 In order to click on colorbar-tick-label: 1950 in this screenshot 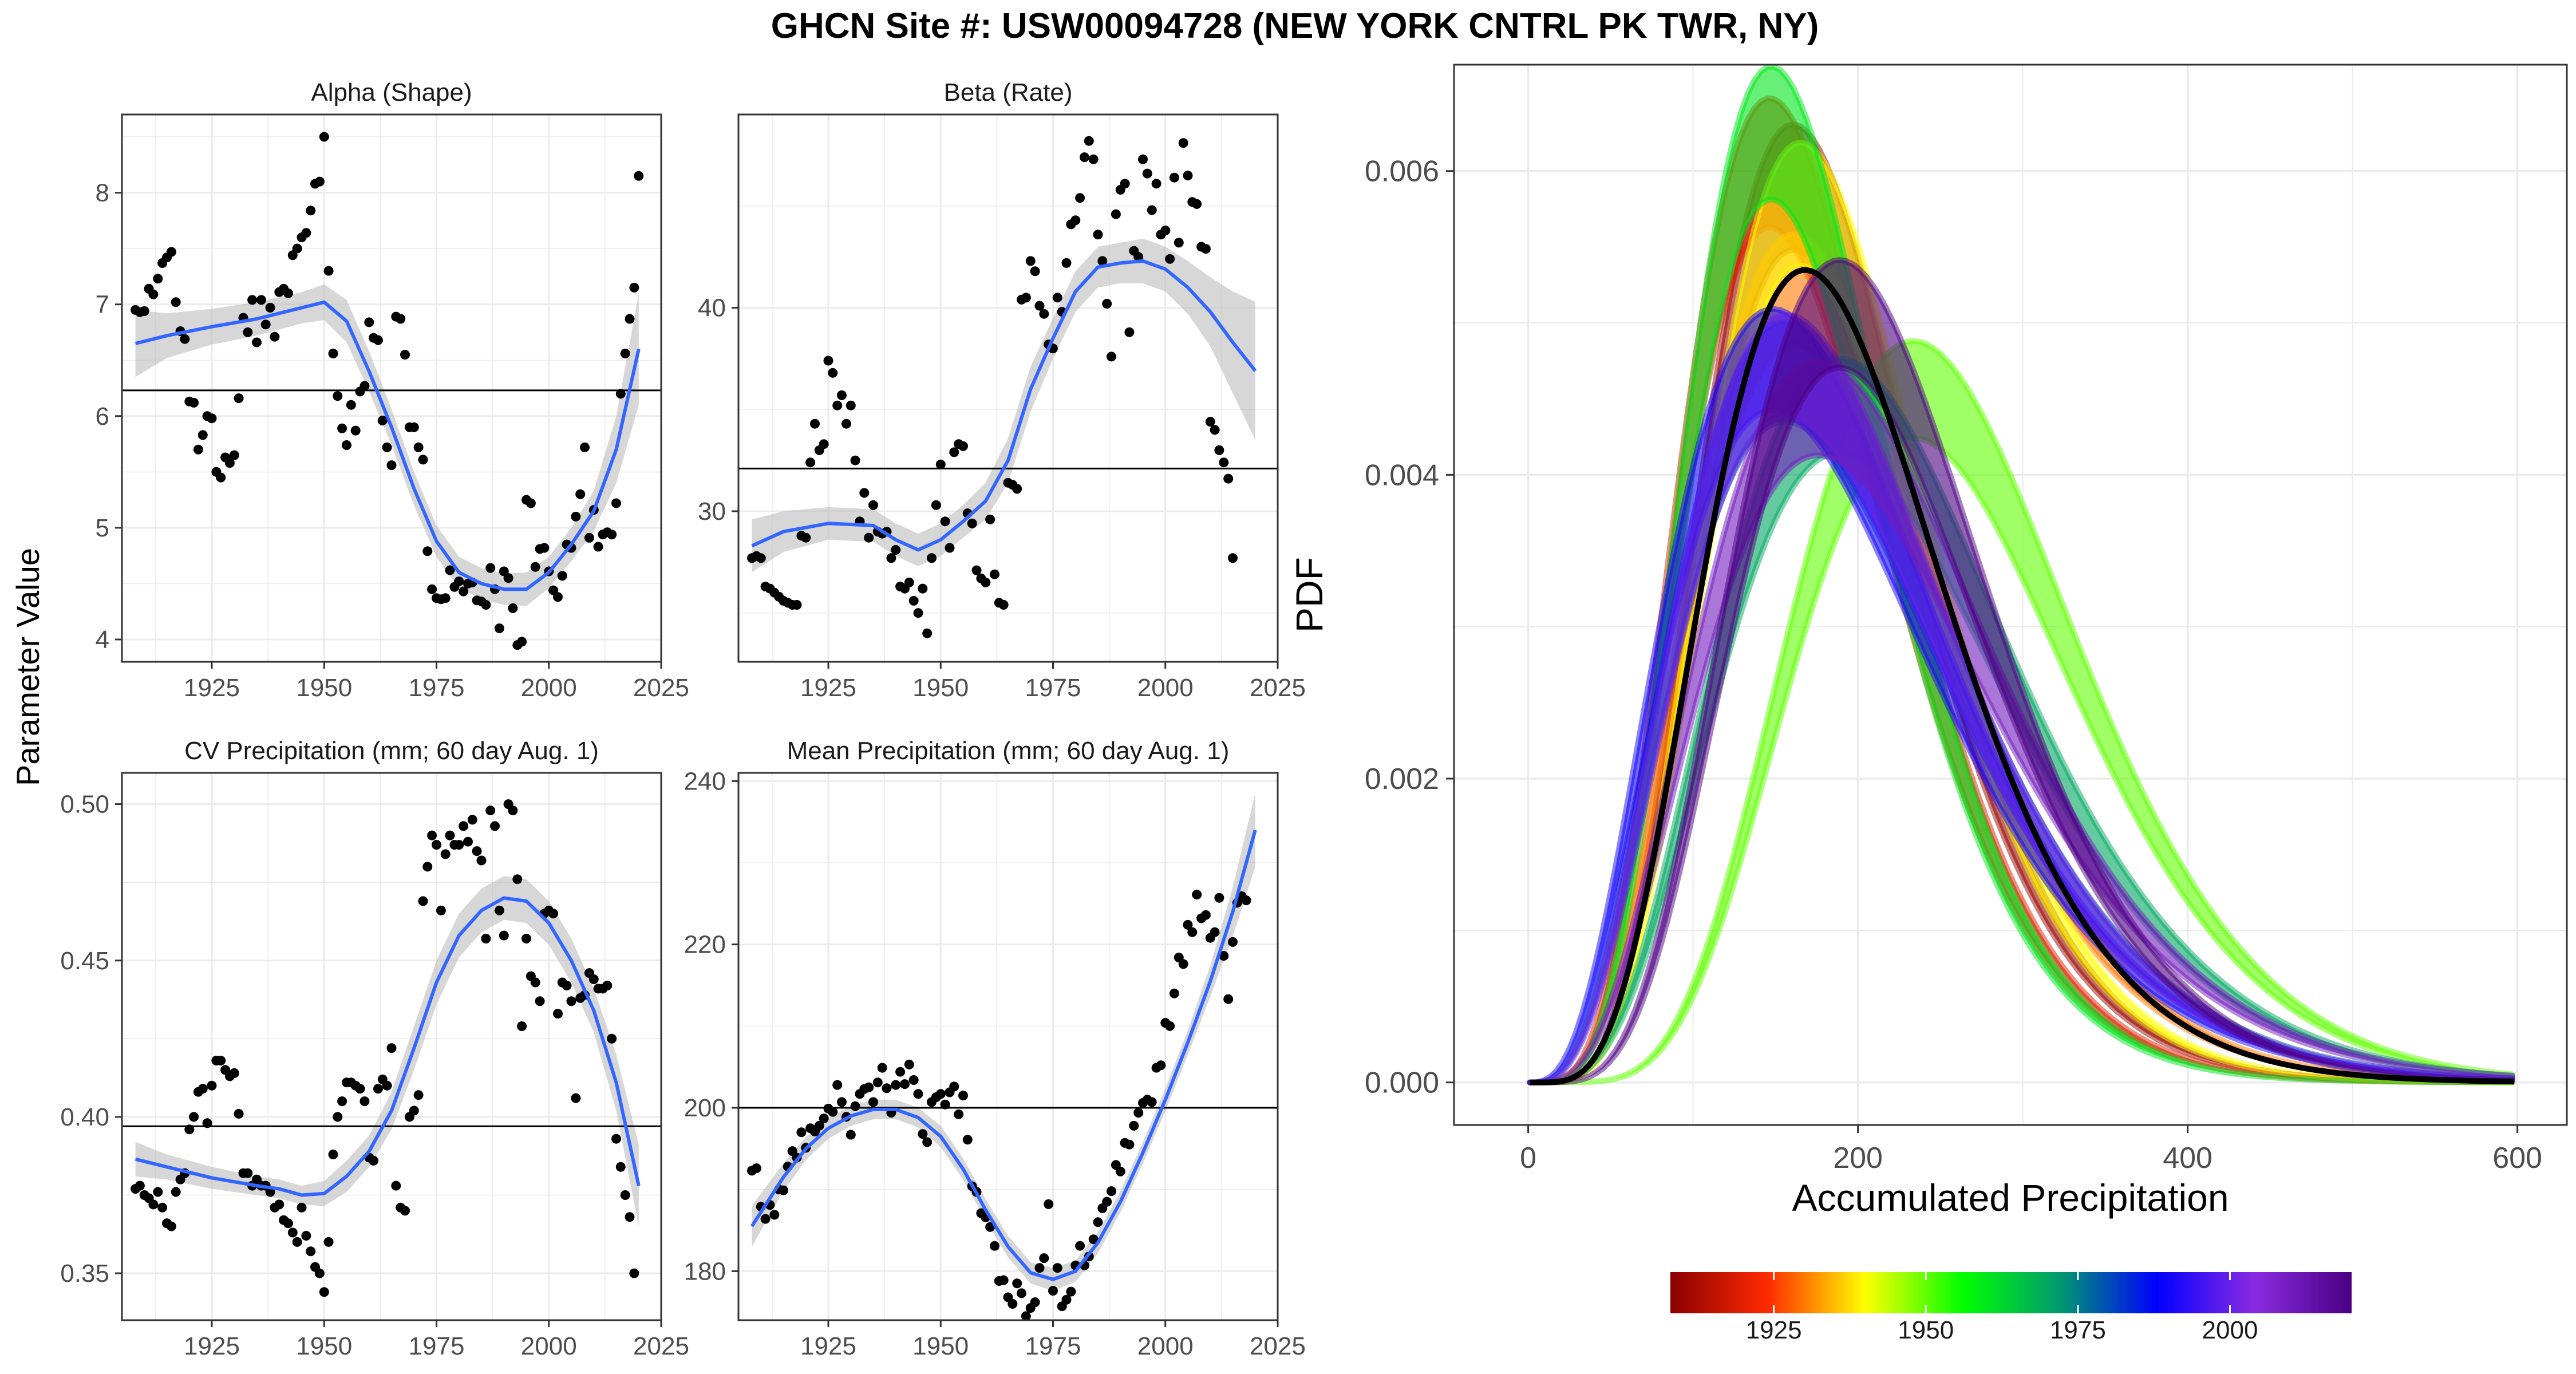, I will do `click(1926, 1330)`.